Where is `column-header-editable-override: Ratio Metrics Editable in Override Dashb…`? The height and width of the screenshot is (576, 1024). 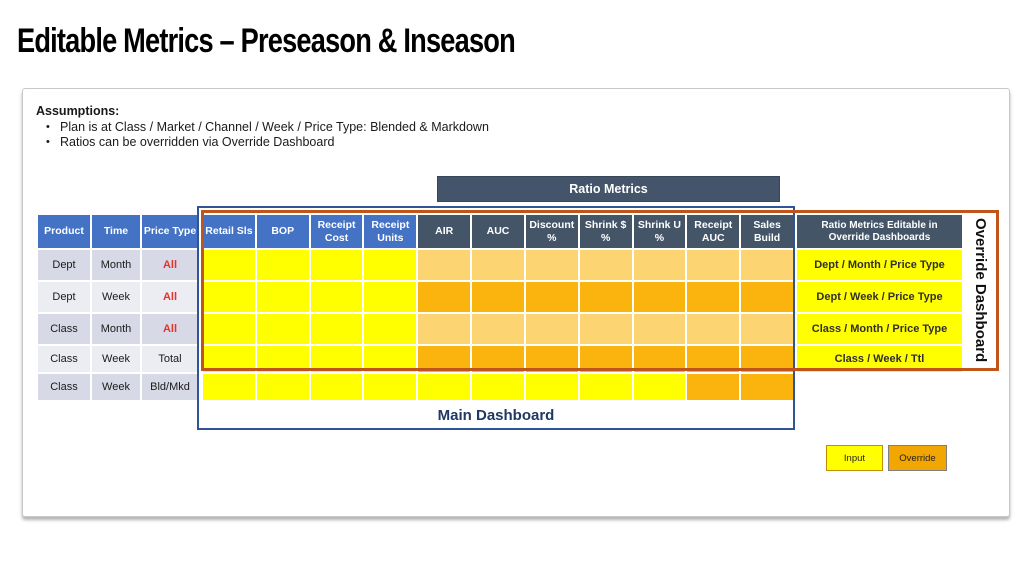
column-header-editable-override: Ratio Metrics Editable in Override Dashb… is located at coordinates (879, 231).